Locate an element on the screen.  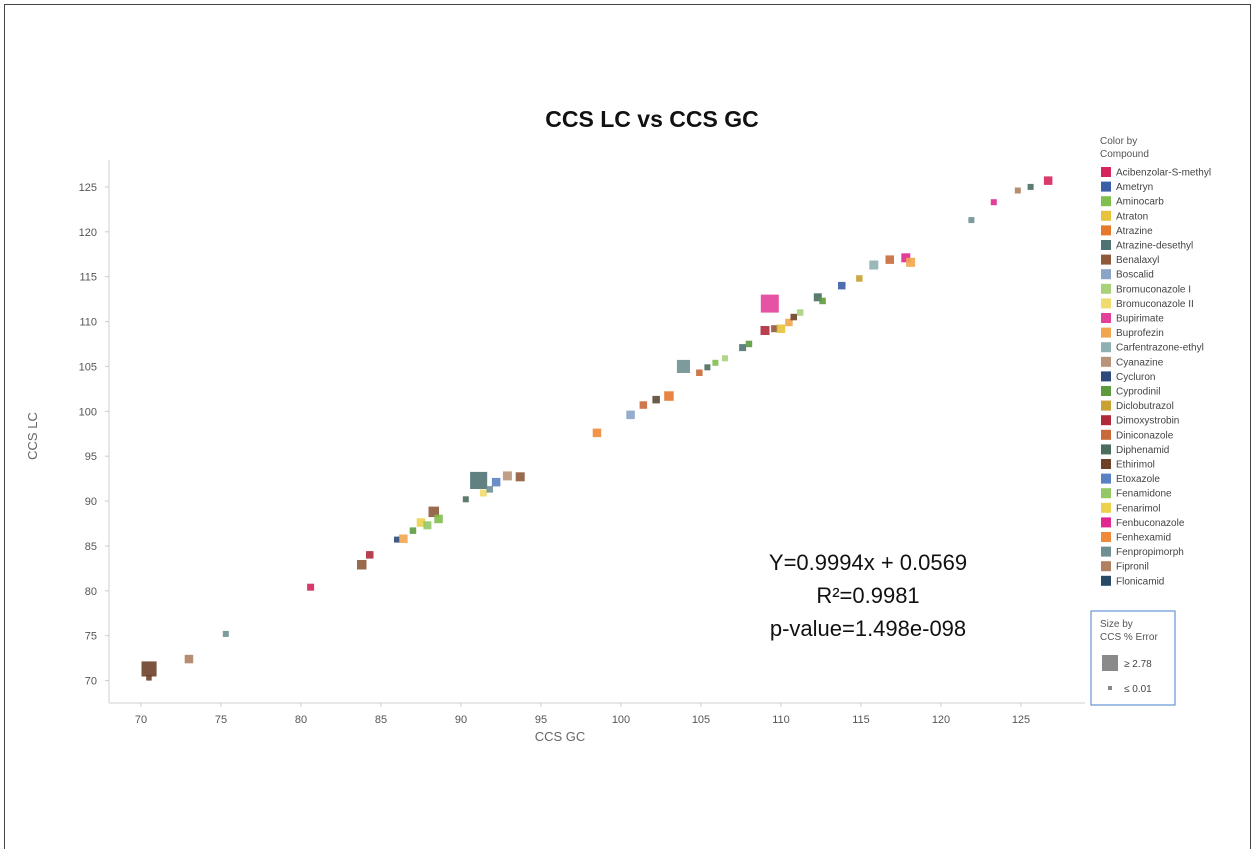
legend-entry-label: Etoxazole is located at coordinates (1138, 479).